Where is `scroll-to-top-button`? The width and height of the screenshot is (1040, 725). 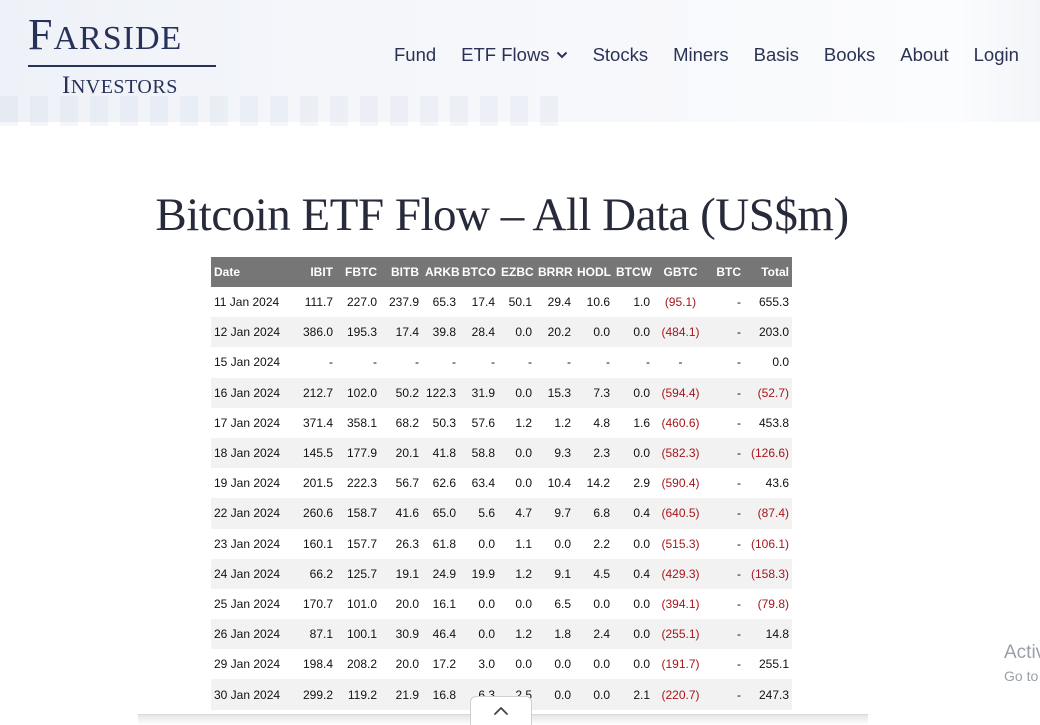
scroll-to-top-button is located at coordinates (501, 710).